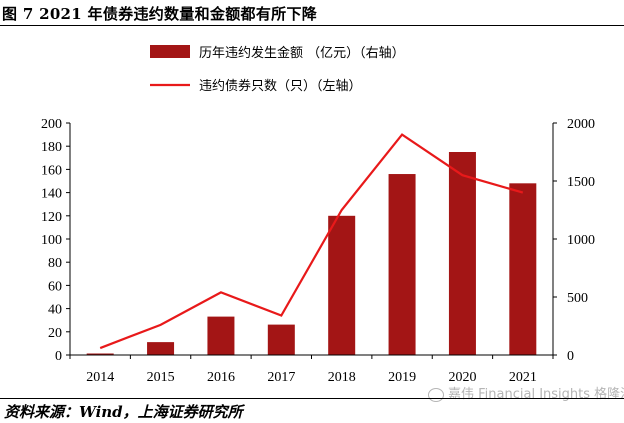 This screenshot has height=423, width=624. I want to click on right-tick-label: 500, so click(577, 298).